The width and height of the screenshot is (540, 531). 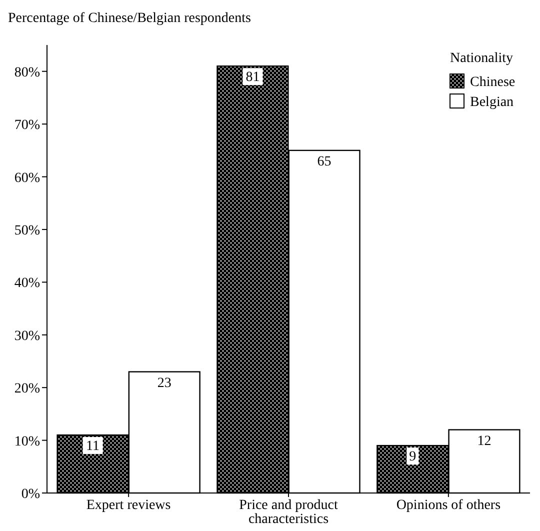 What do you see at coordinates (27, 389) in the screenshot?
I see `y-tick-label: 20%` at bounding box center [27, 389].